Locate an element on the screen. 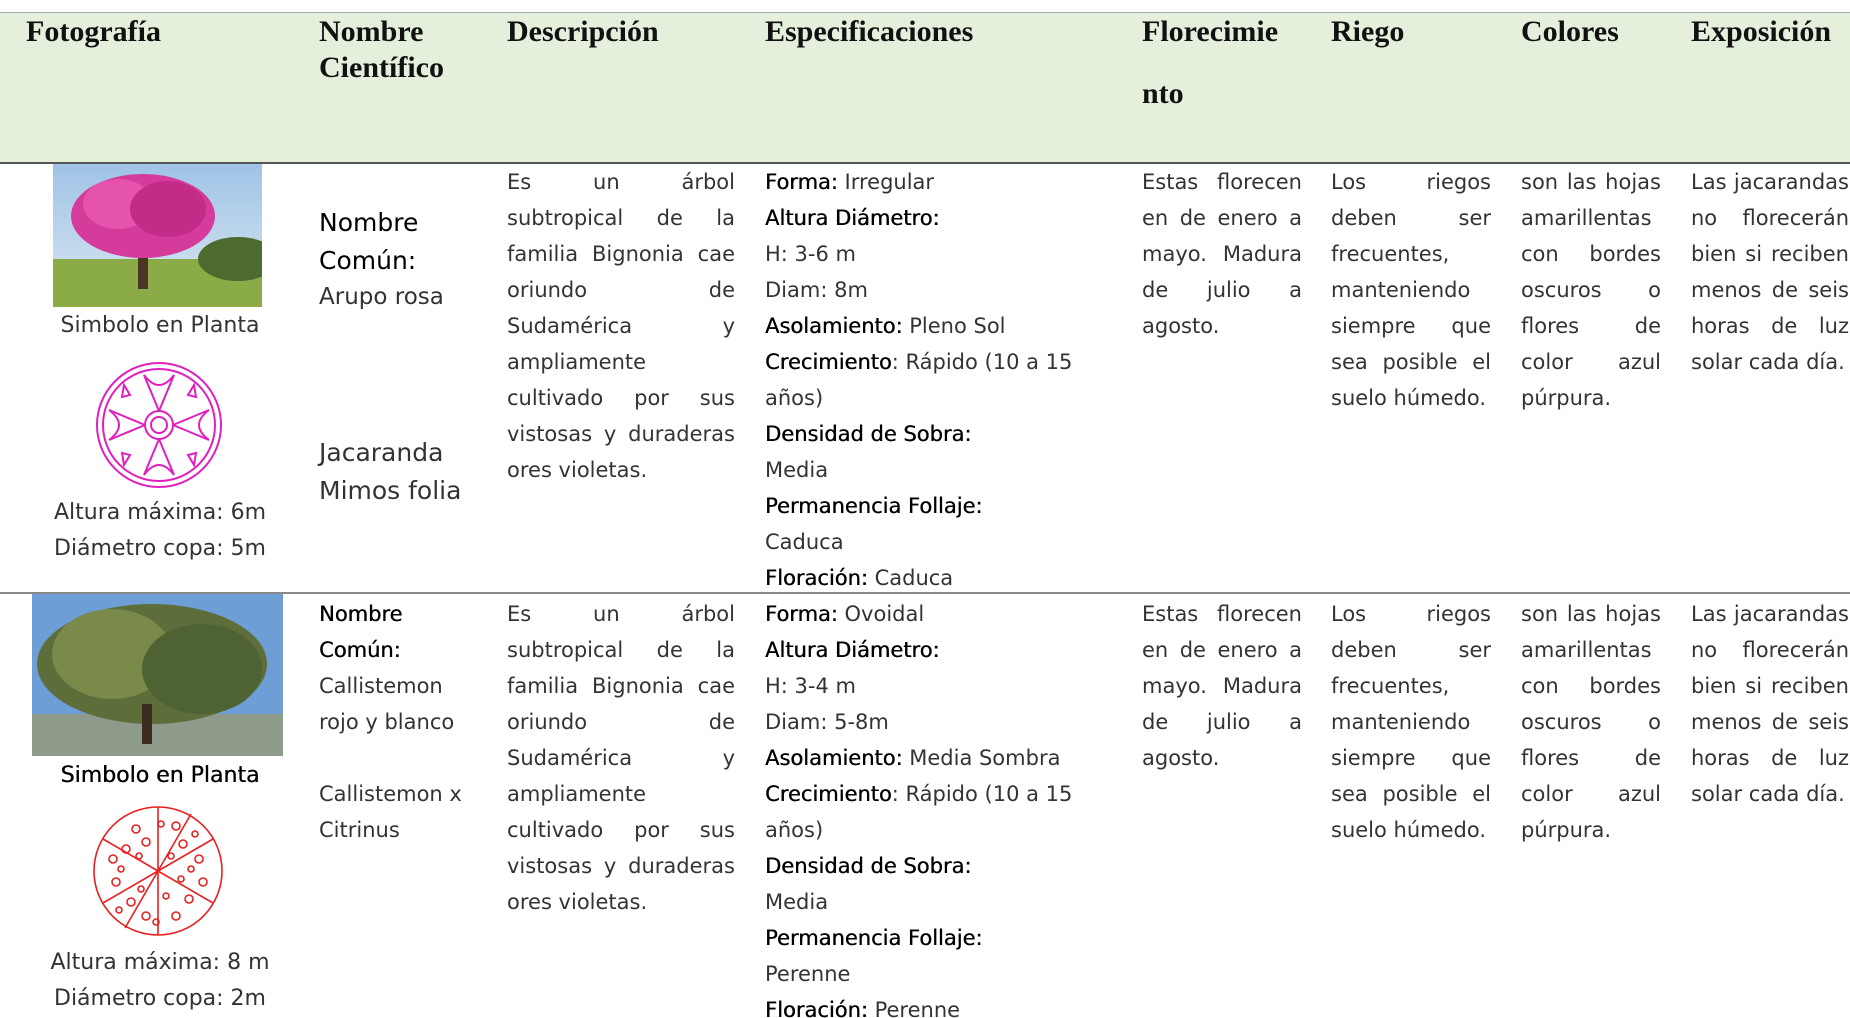 This screenshot has width=1850, height=1018. column-header: Descripción is located at coordinates (626, 32).